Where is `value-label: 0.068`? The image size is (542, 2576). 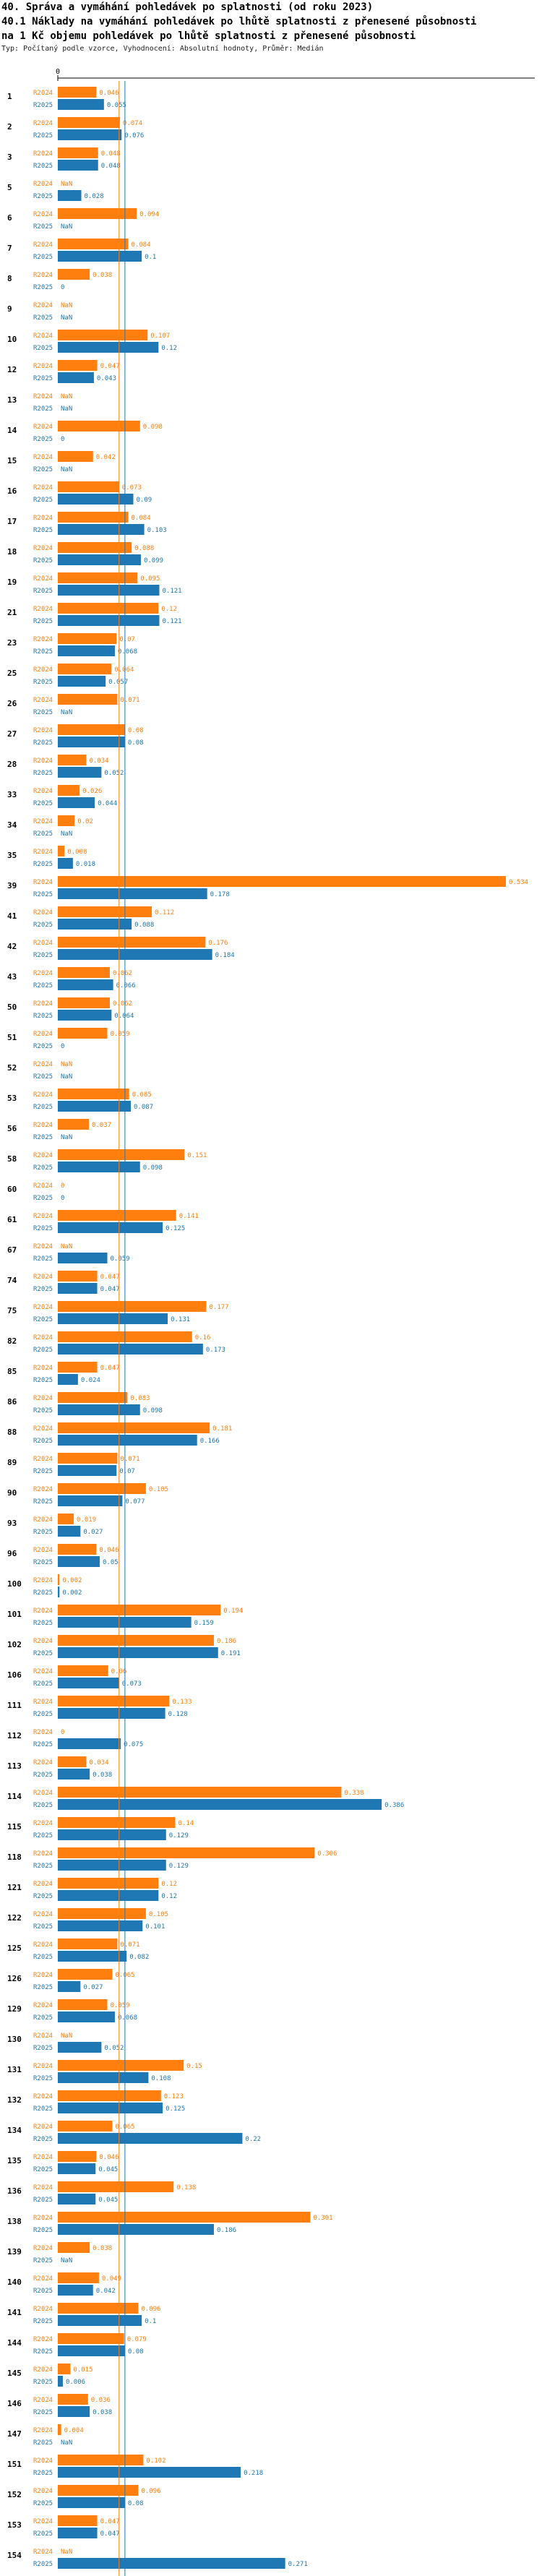 value-label: 0.068 is located at coordinates (127, 652).